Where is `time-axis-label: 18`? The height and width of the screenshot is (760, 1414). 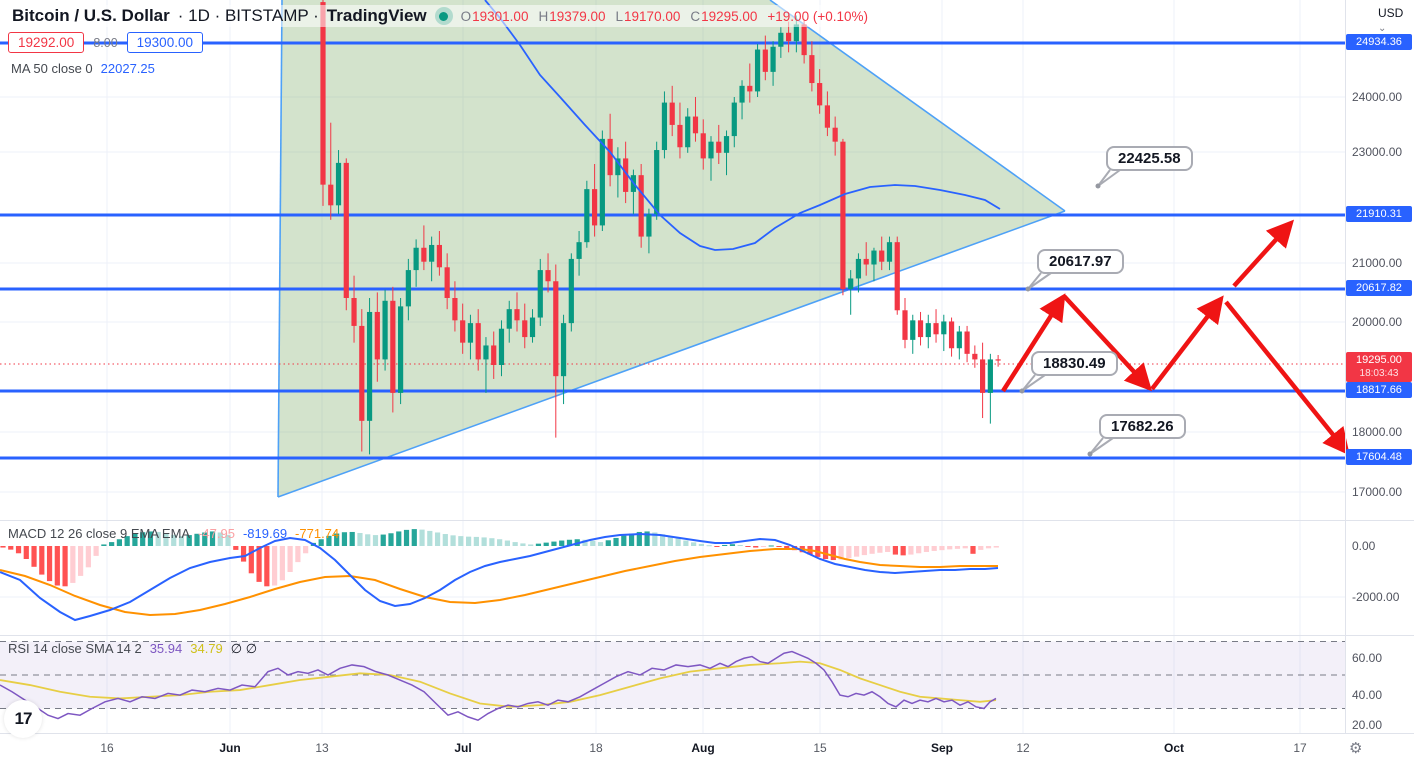 time-axis-label: 18 is located at coordinates (596, 748).